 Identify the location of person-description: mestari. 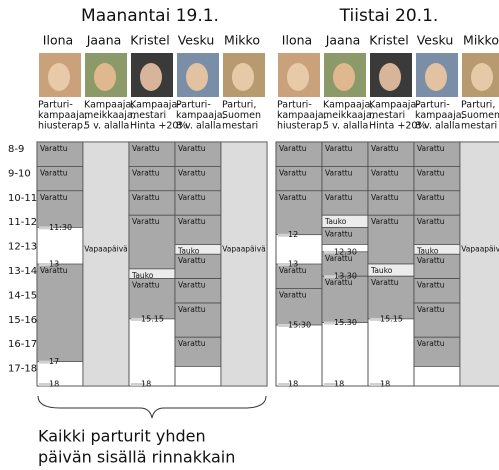
(148, 115).